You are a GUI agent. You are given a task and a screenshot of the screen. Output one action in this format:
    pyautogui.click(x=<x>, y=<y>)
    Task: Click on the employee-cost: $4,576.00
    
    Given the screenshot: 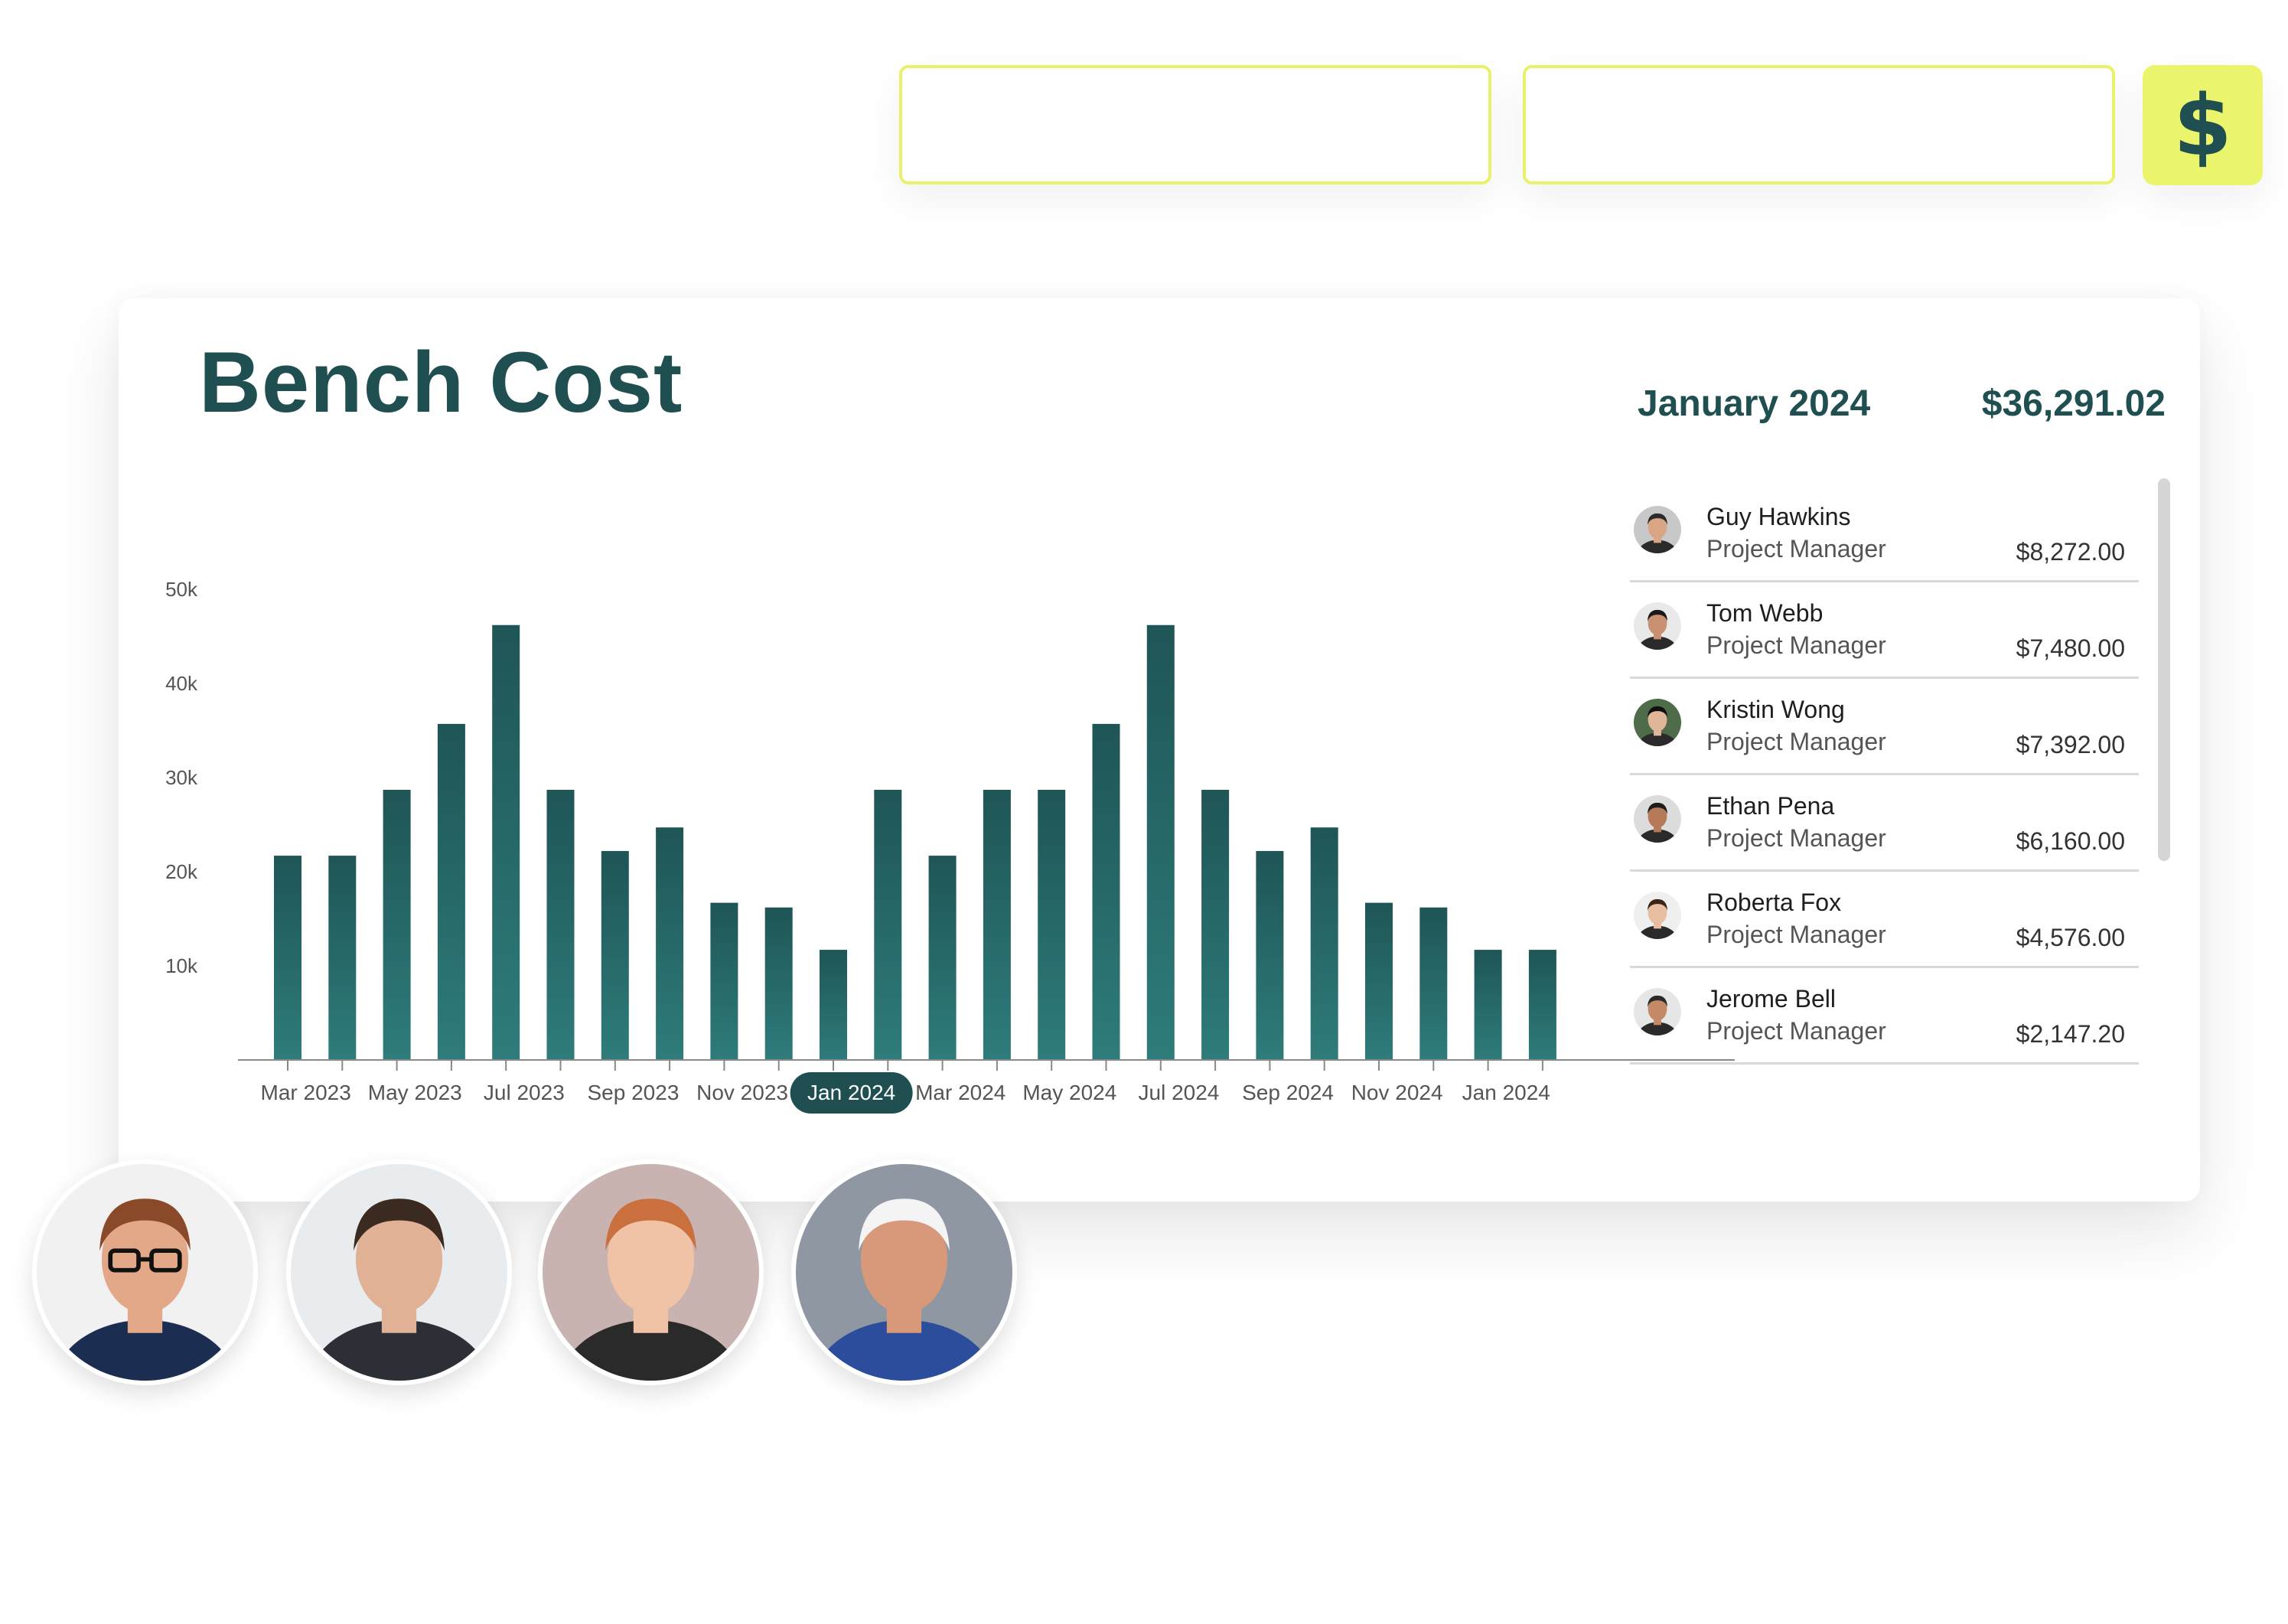 What is the action you would take?
    pyautogui.click(x=2070, y=938)
    